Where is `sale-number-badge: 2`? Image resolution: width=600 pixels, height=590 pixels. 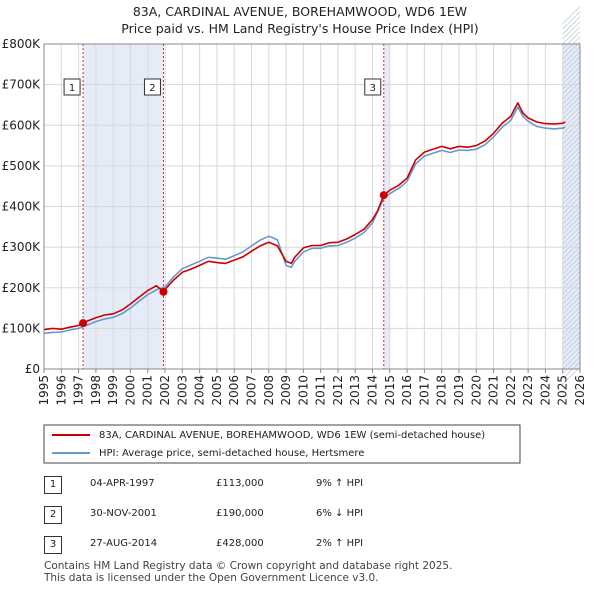 sale-number-badge: 2 is located at coordinates (53, 515).